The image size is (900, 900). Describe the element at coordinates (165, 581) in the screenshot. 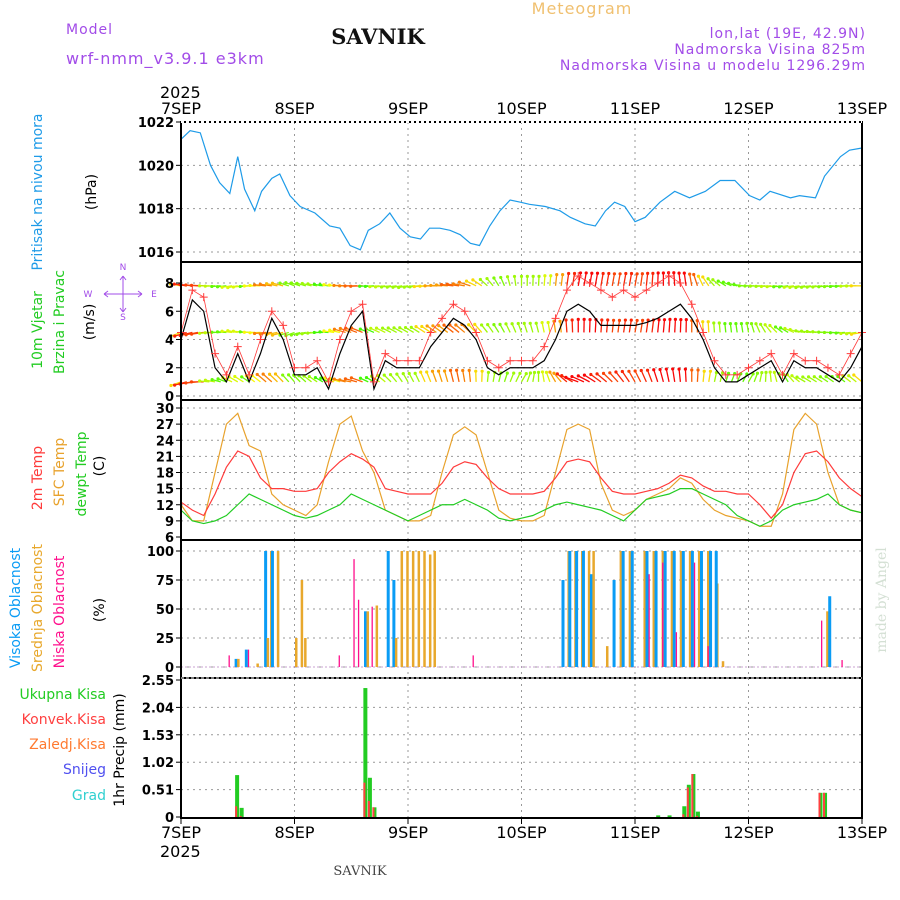

I see `y-tick-label: 75` at that location.